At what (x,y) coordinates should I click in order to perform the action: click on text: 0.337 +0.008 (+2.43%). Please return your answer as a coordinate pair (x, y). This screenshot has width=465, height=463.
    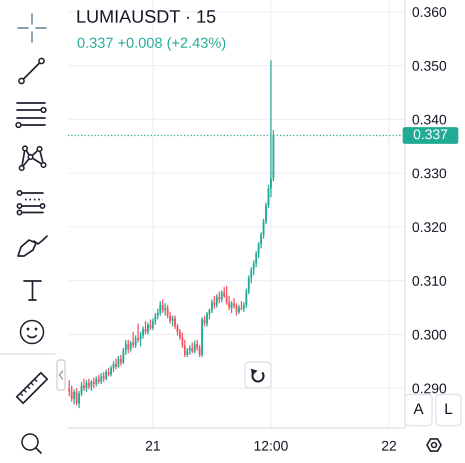
    Looking at the image, I should click on (152, 44).